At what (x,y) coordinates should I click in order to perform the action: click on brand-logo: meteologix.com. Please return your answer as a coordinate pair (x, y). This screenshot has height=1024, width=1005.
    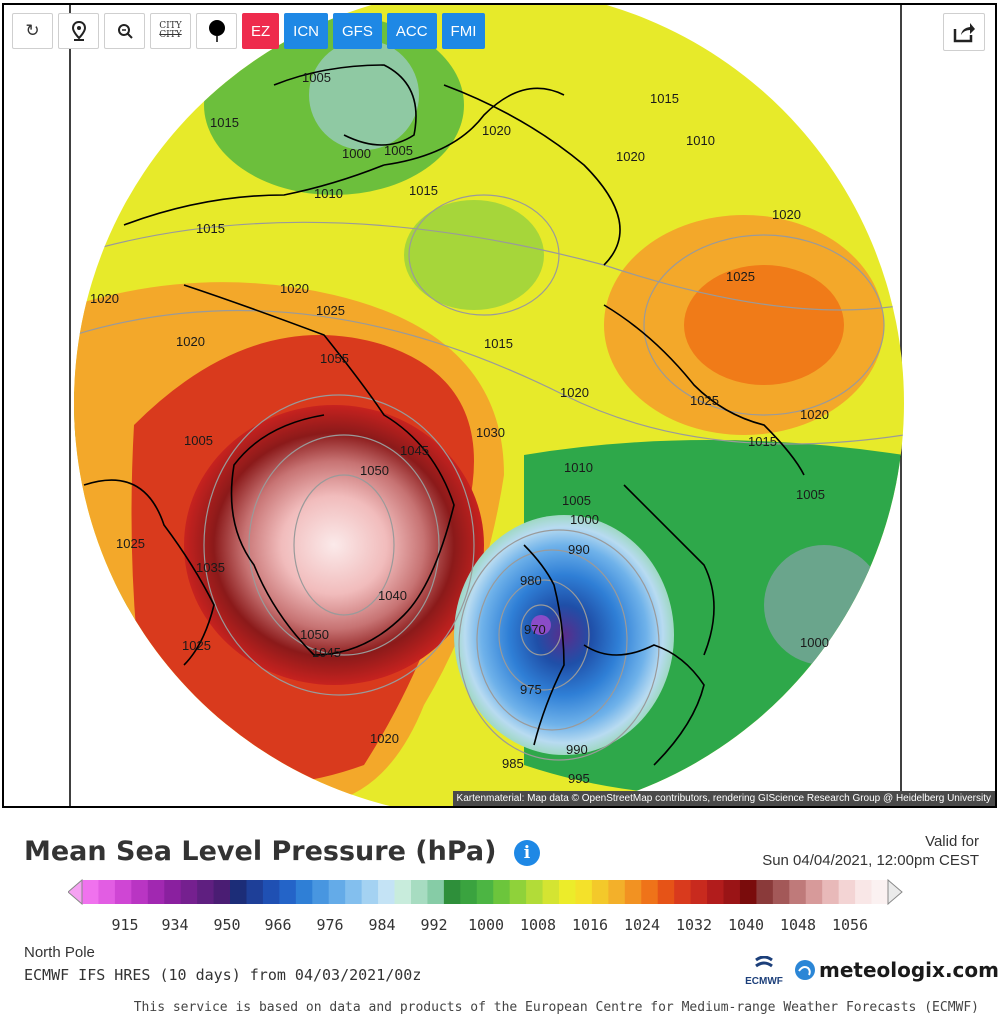
    Looking at the image, I should click on (896, 970).